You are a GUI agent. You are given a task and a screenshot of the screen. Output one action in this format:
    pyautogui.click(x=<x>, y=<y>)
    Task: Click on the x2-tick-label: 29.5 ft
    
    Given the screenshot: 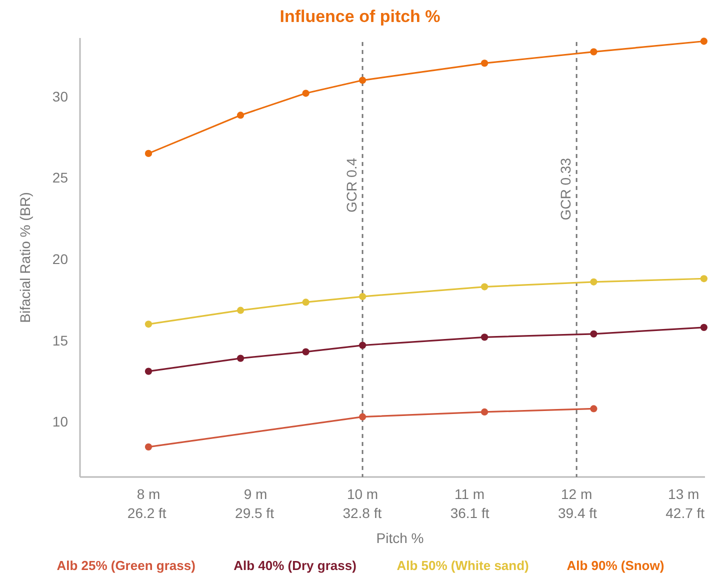 What is the action you would take?
    pyautogui.click(x=254, y=513)
    